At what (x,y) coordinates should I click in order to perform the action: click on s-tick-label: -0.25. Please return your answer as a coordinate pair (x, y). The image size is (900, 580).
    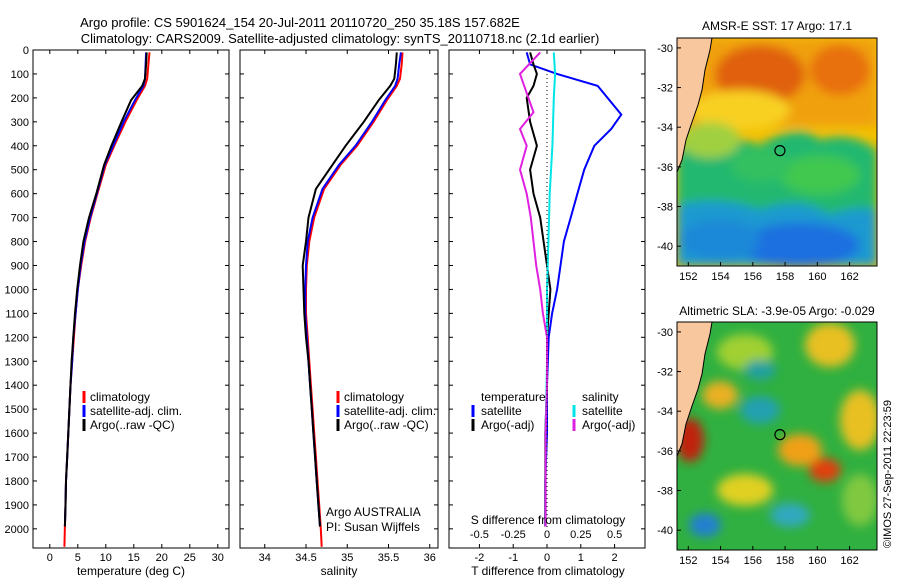
    Looking at the image, I should click on (513, 535).